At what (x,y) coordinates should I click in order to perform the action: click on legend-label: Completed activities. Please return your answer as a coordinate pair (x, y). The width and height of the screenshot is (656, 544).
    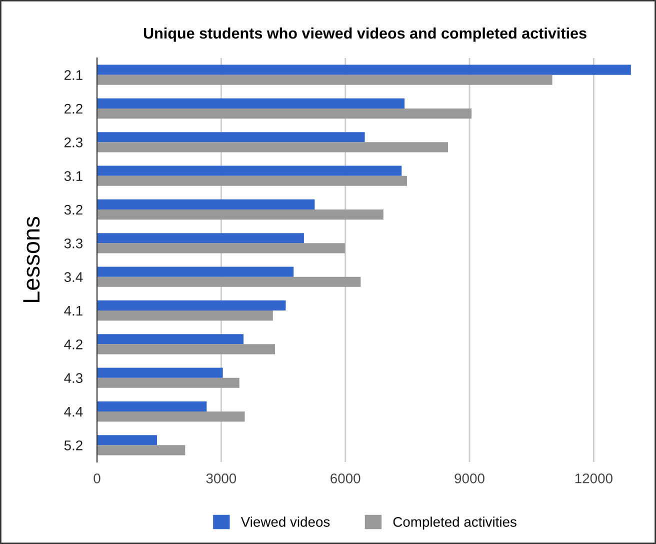
    Looking at the image, I should click on (454, 523).